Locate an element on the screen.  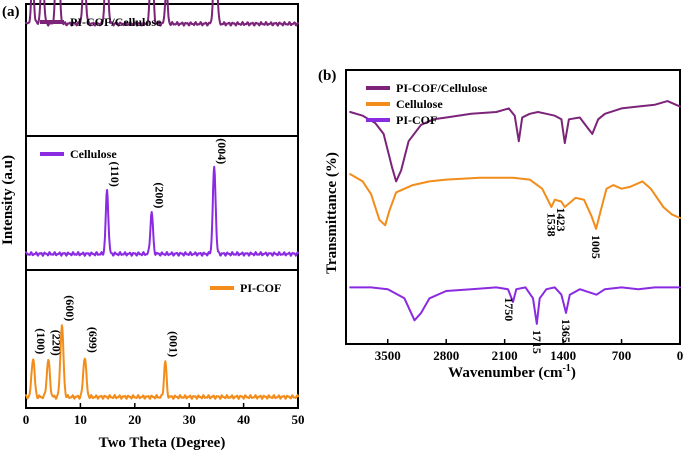
peak-label: 1715 is located at coordinates (537, 342).